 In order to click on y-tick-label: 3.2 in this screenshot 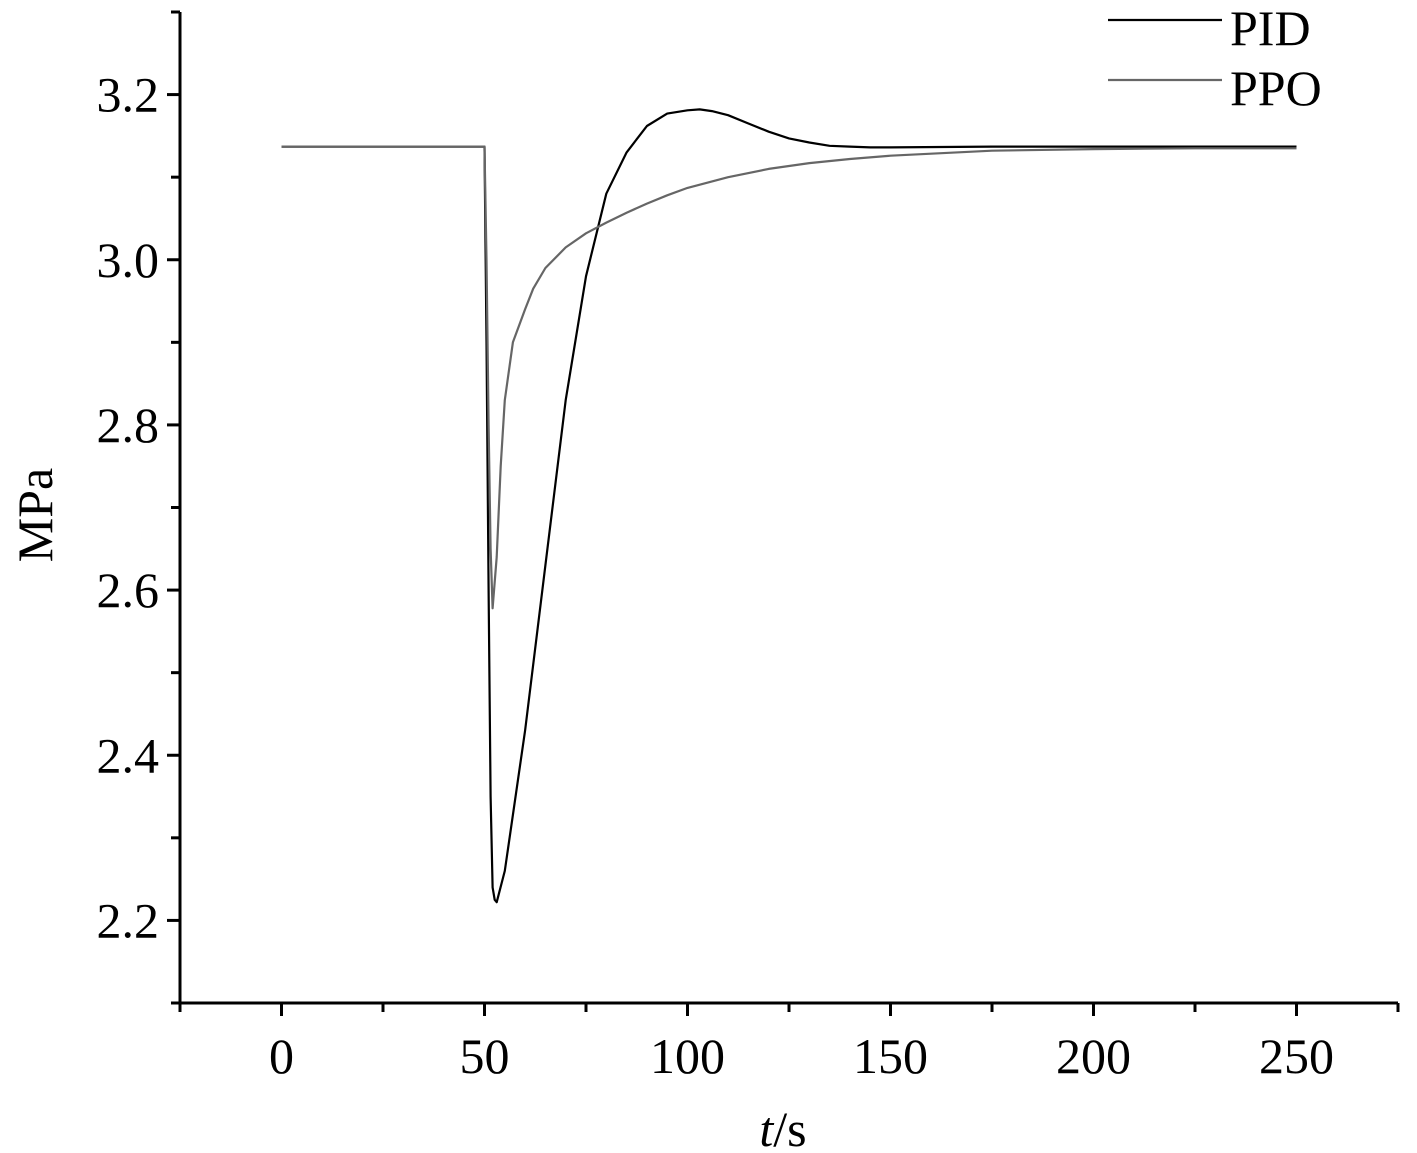, I will do `click(128, 95)`.